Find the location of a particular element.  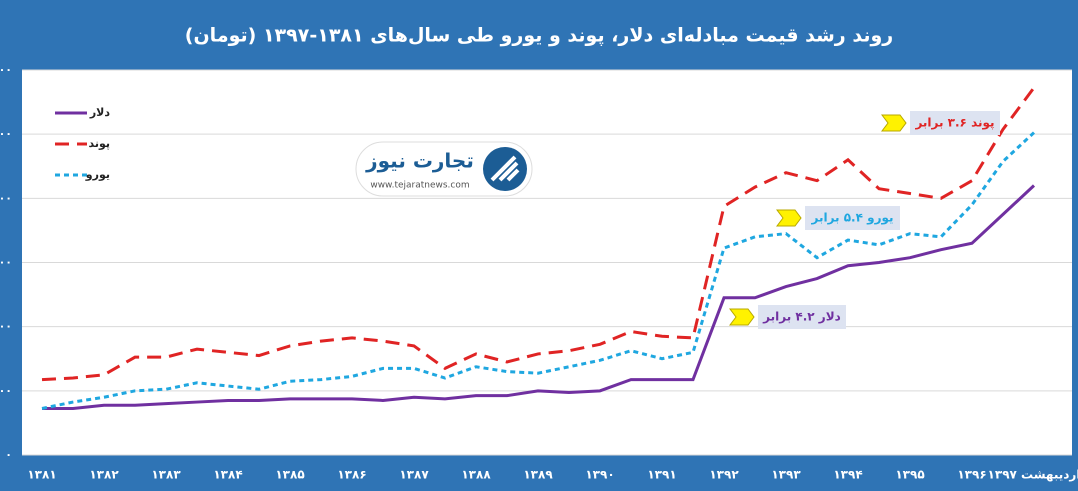

x-tick-label: ۱۳۹۲ is located at coordinates (724, 475).